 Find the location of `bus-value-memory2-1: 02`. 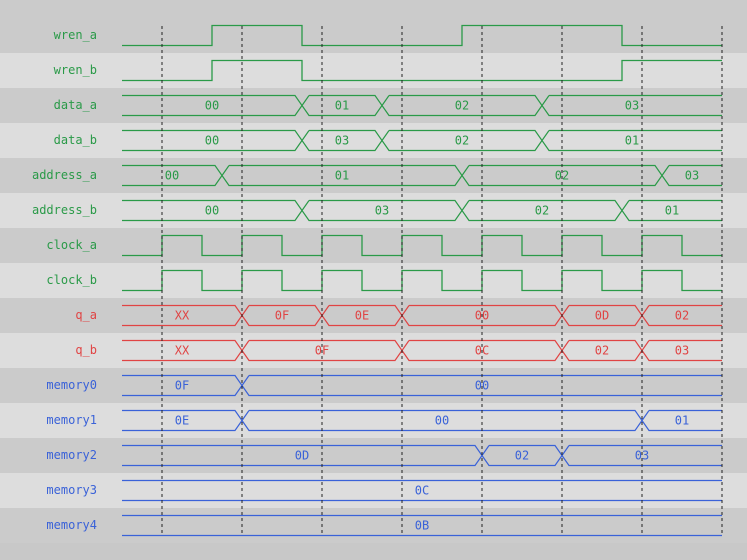

bus-value-memory2-1: 02 is located at coordinates (522, 456).